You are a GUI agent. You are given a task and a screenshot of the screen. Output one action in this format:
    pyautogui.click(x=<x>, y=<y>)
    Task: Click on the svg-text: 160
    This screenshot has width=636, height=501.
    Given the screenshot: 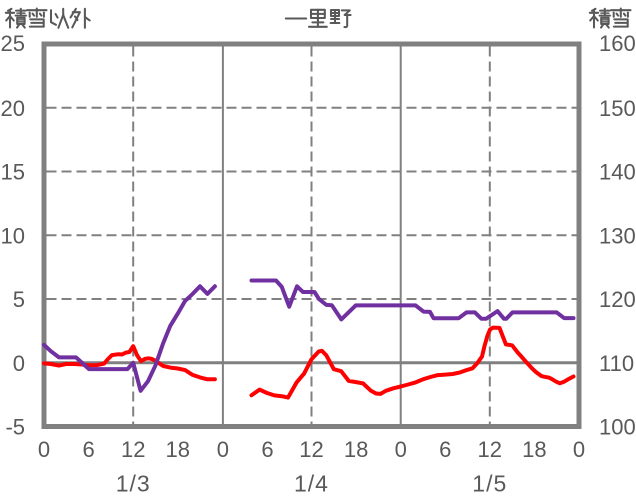 What is the action you would take?
    pyautogui.click(x=617, y=43)
    